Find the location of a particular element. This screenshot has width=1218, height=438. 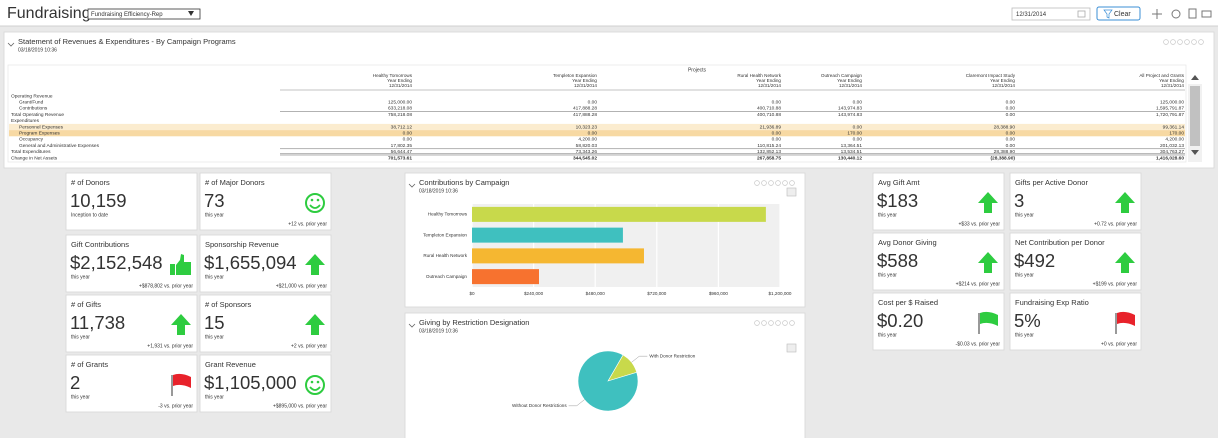

smiley-eye is located at coordinates (312, 382).